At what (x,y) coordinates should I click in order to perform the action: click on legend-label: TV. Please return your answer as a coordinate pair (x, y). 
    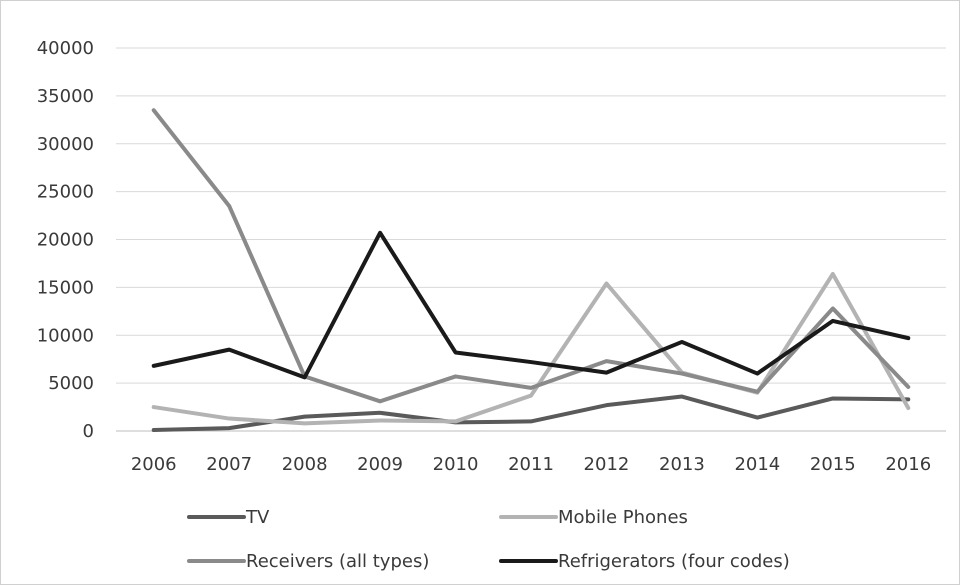
    Looking at the image, I should click on (257, 517).